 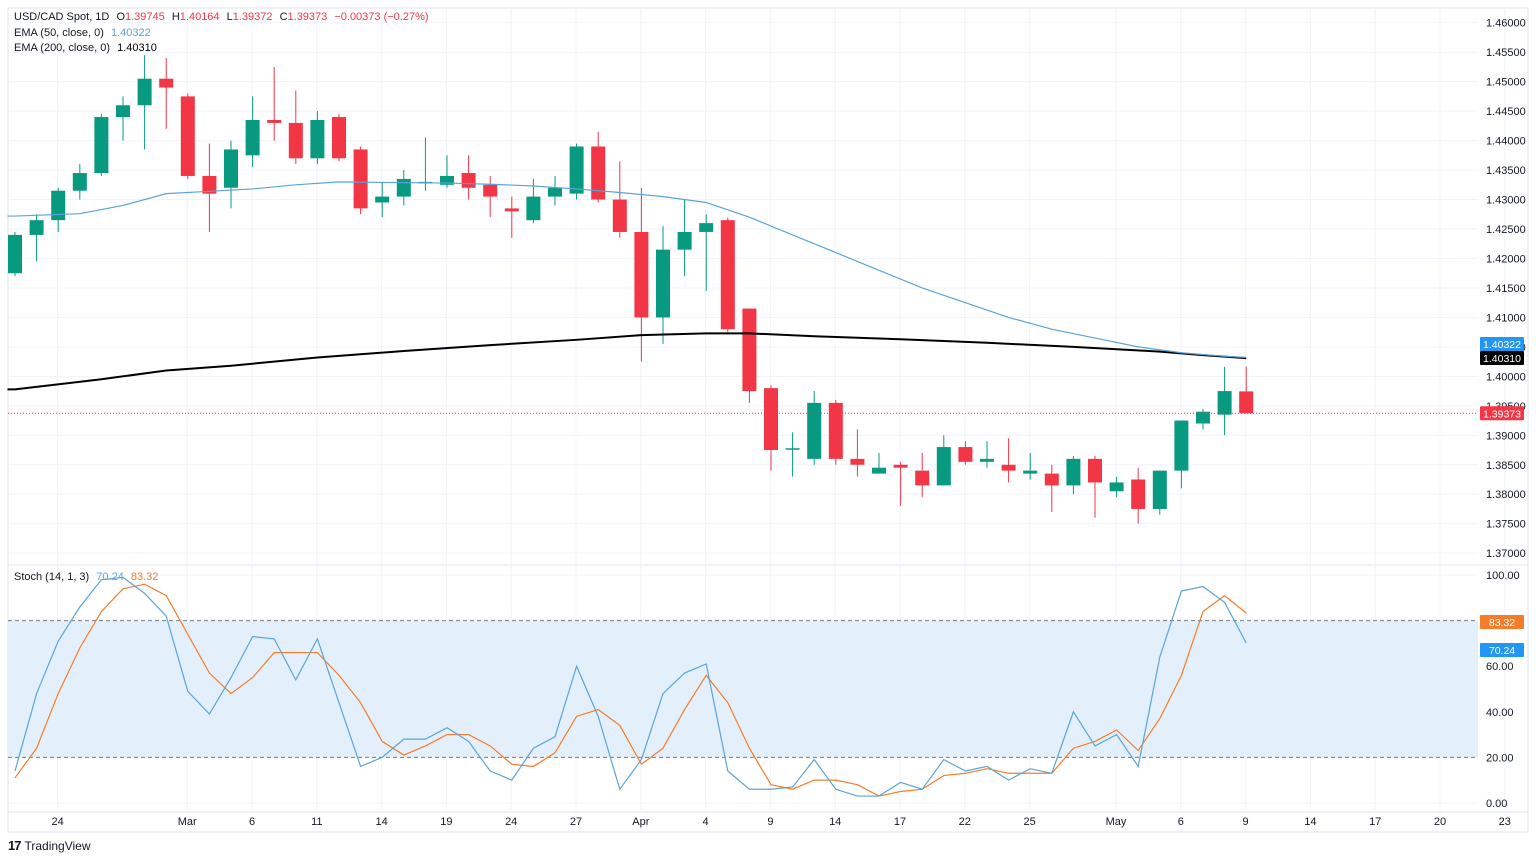 What do you see at coordinates (59, 32) in the screenshot?
I see `ema50-label: EMA (50, close, 0)` at bounding box center [59, 32].